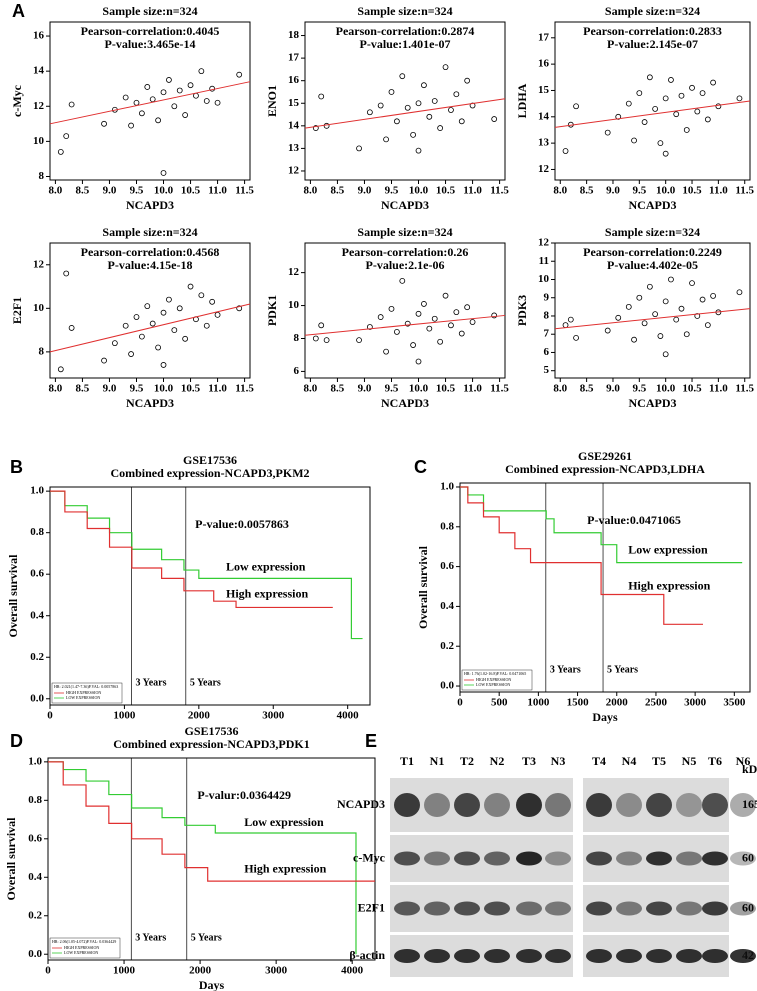 The width and height of the screenshot is (757, 991). I want to click on x-tick-label: 2000, so click(199, 716).